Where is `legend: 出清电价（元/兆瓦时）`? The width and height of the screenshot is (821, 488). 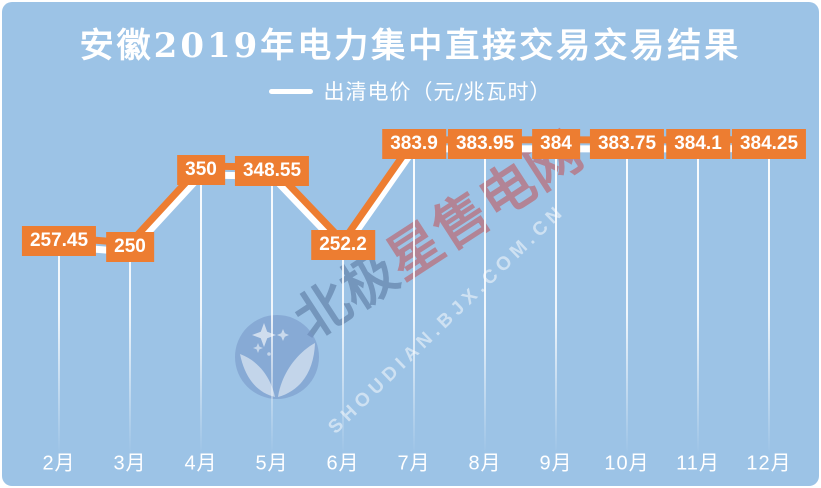
legend: 出清电价（元/兆瓦时） is located at coordinates (410, 91).